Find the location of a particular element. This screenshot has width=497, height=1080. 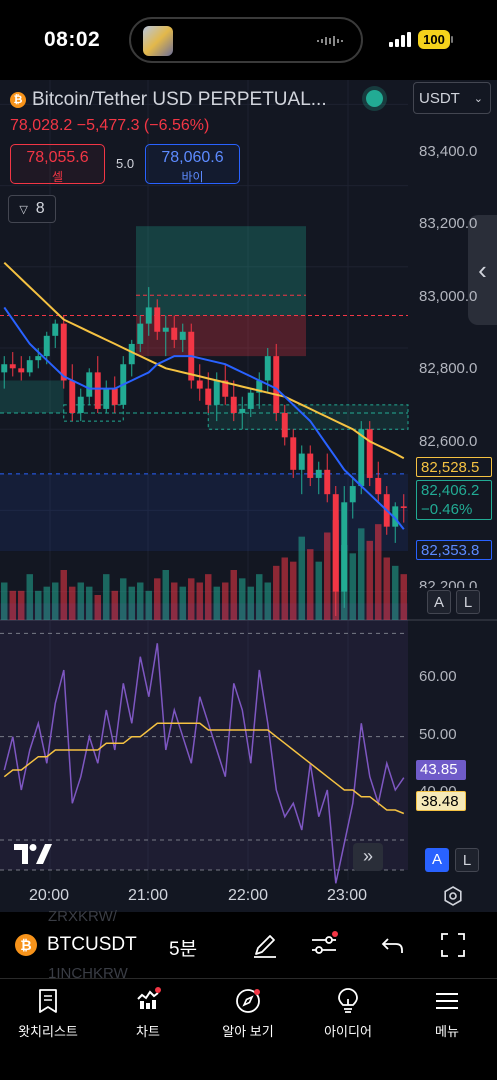

tradingview-logo-icon is located at coordinates (33, 854).